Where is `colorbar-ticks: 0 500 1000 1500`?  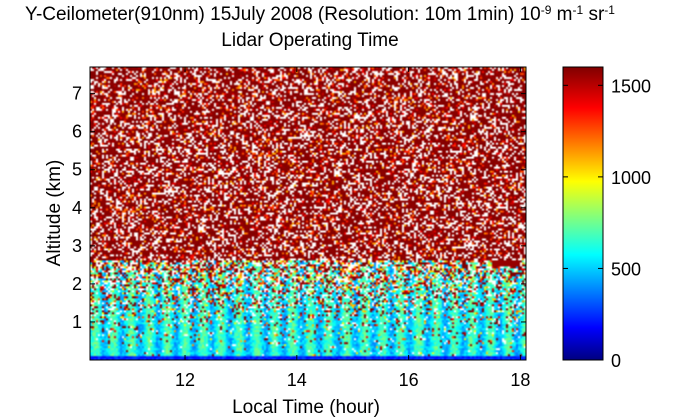
colorbar-ticks: 0 500 1000 1500 is located at coordinates (607, 223).